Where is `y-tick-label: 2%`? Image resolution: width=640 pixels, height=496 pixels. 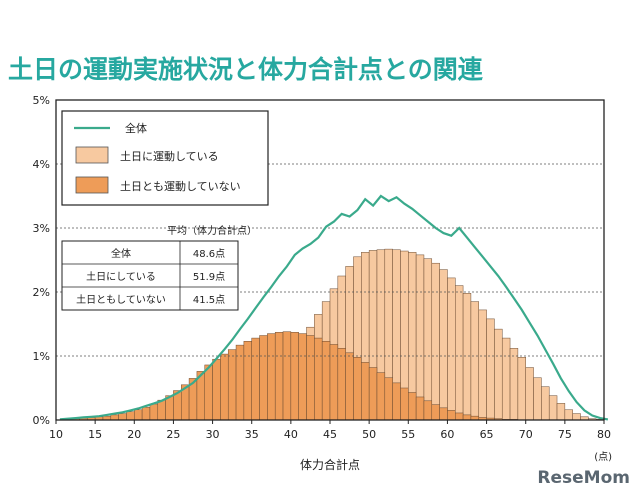
y-tick-label: 2% is located at coordinates (41, 292).